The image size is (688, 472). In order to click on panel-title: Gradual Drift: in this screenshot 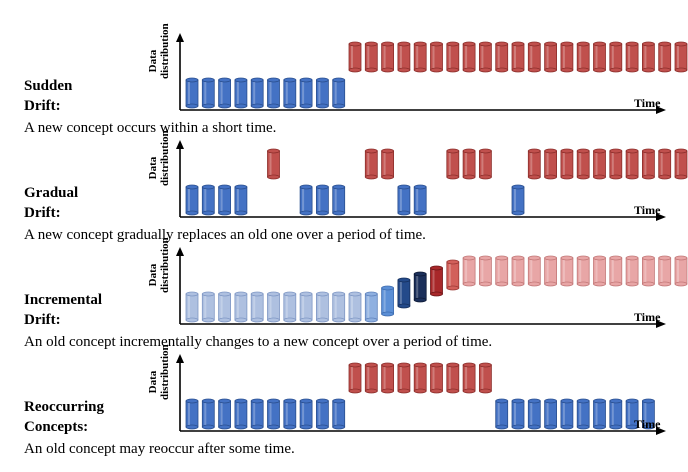, I will do `click(51, 203)`.